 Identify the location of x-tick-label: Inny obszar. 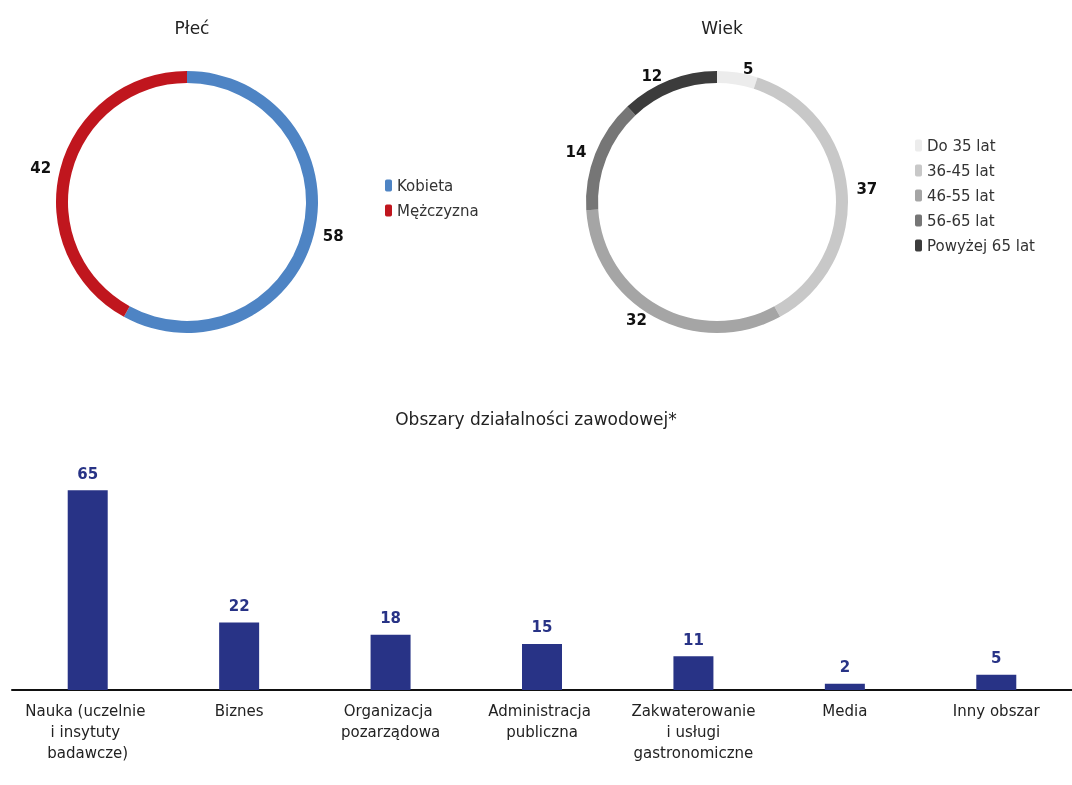
(996, 710).